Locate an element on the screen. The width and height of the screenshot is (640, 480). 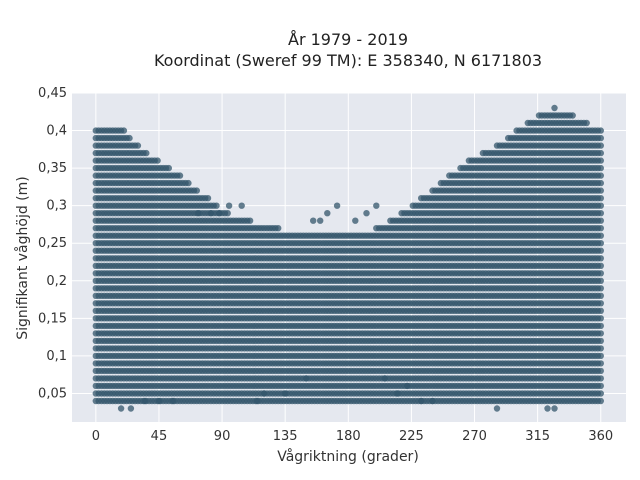
chart-title: År 1979 - 2019 is located at coordinates (348, 39).